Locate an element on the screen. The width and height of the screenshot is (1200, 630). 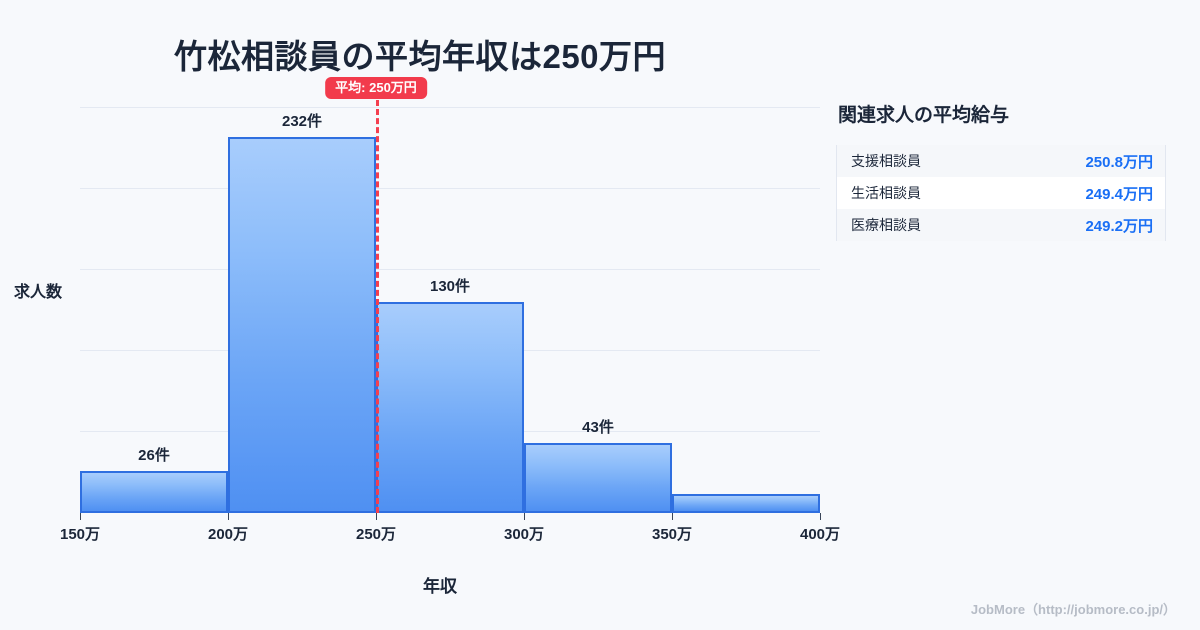
related-salary-table: 支援相談員 250.8万円生活相談員 249.4万円医療相談員 249.2万円 is located at coordinates (1001, 193).